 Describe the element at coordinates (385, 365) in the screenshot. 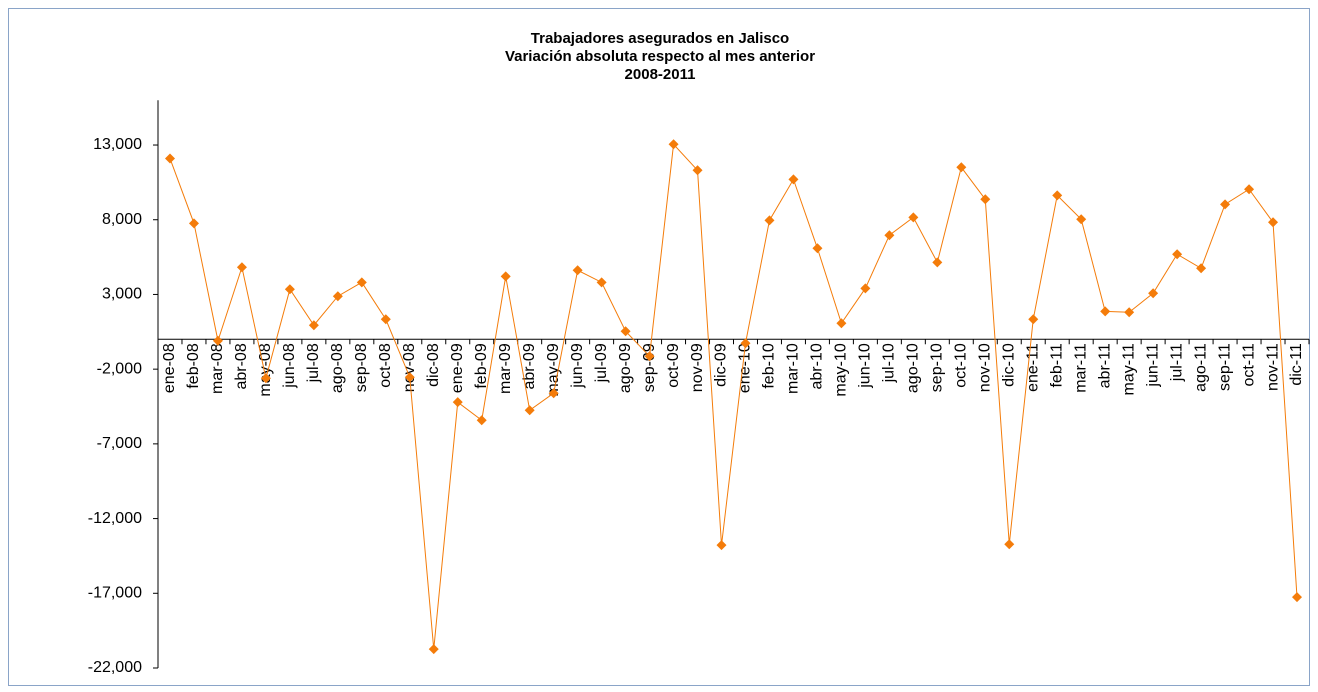

I see `x-tick-label: oct-08` at that location.